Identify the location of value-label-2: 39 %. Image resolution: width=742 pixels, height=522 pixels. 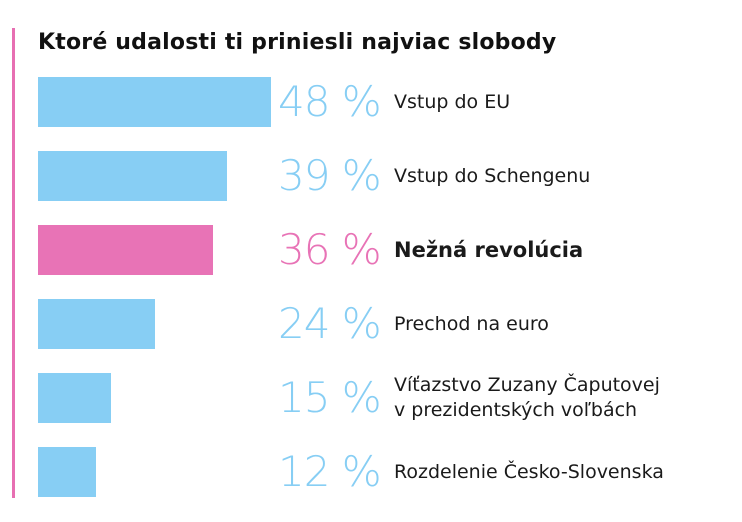
(330, 175).